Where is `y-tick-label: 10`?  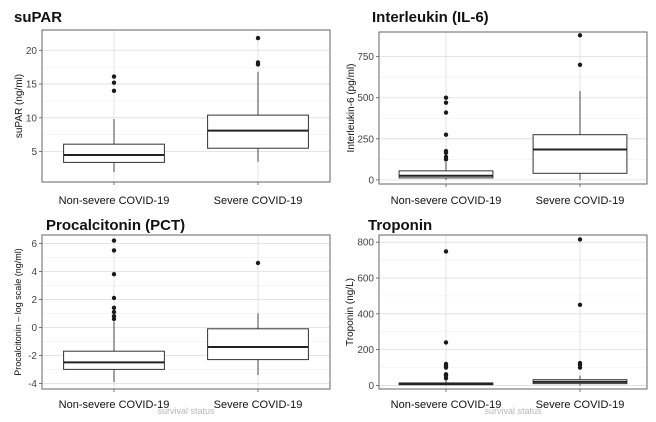
y-tick-label: 10 is located at coordinates (32, 118).